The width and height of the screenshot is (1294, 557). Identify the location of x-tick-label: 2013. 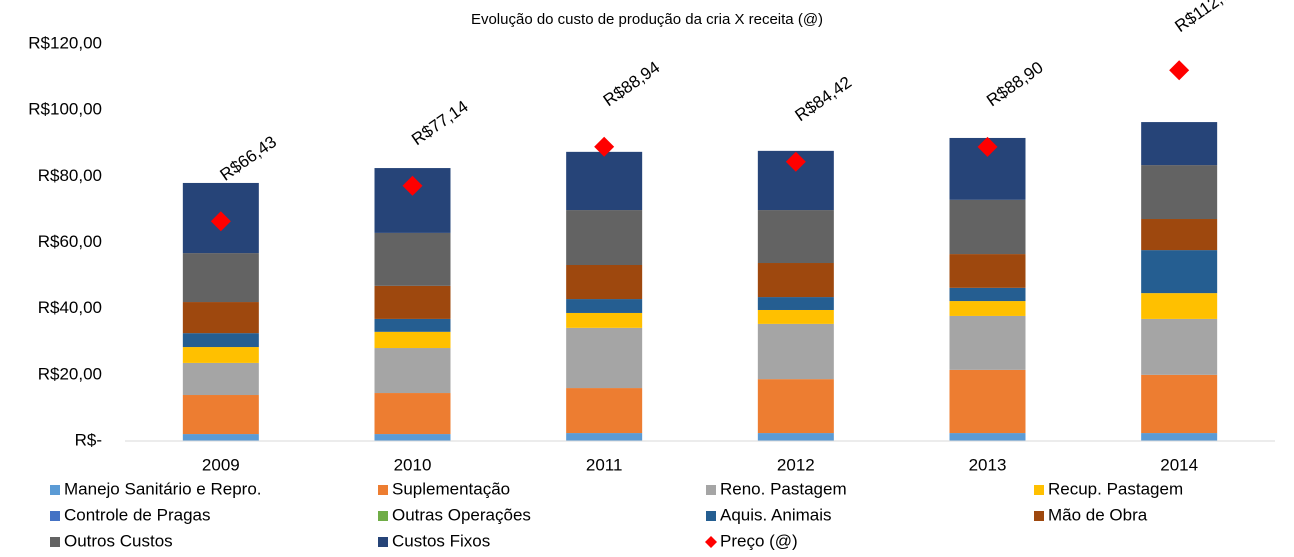
(988, 464).